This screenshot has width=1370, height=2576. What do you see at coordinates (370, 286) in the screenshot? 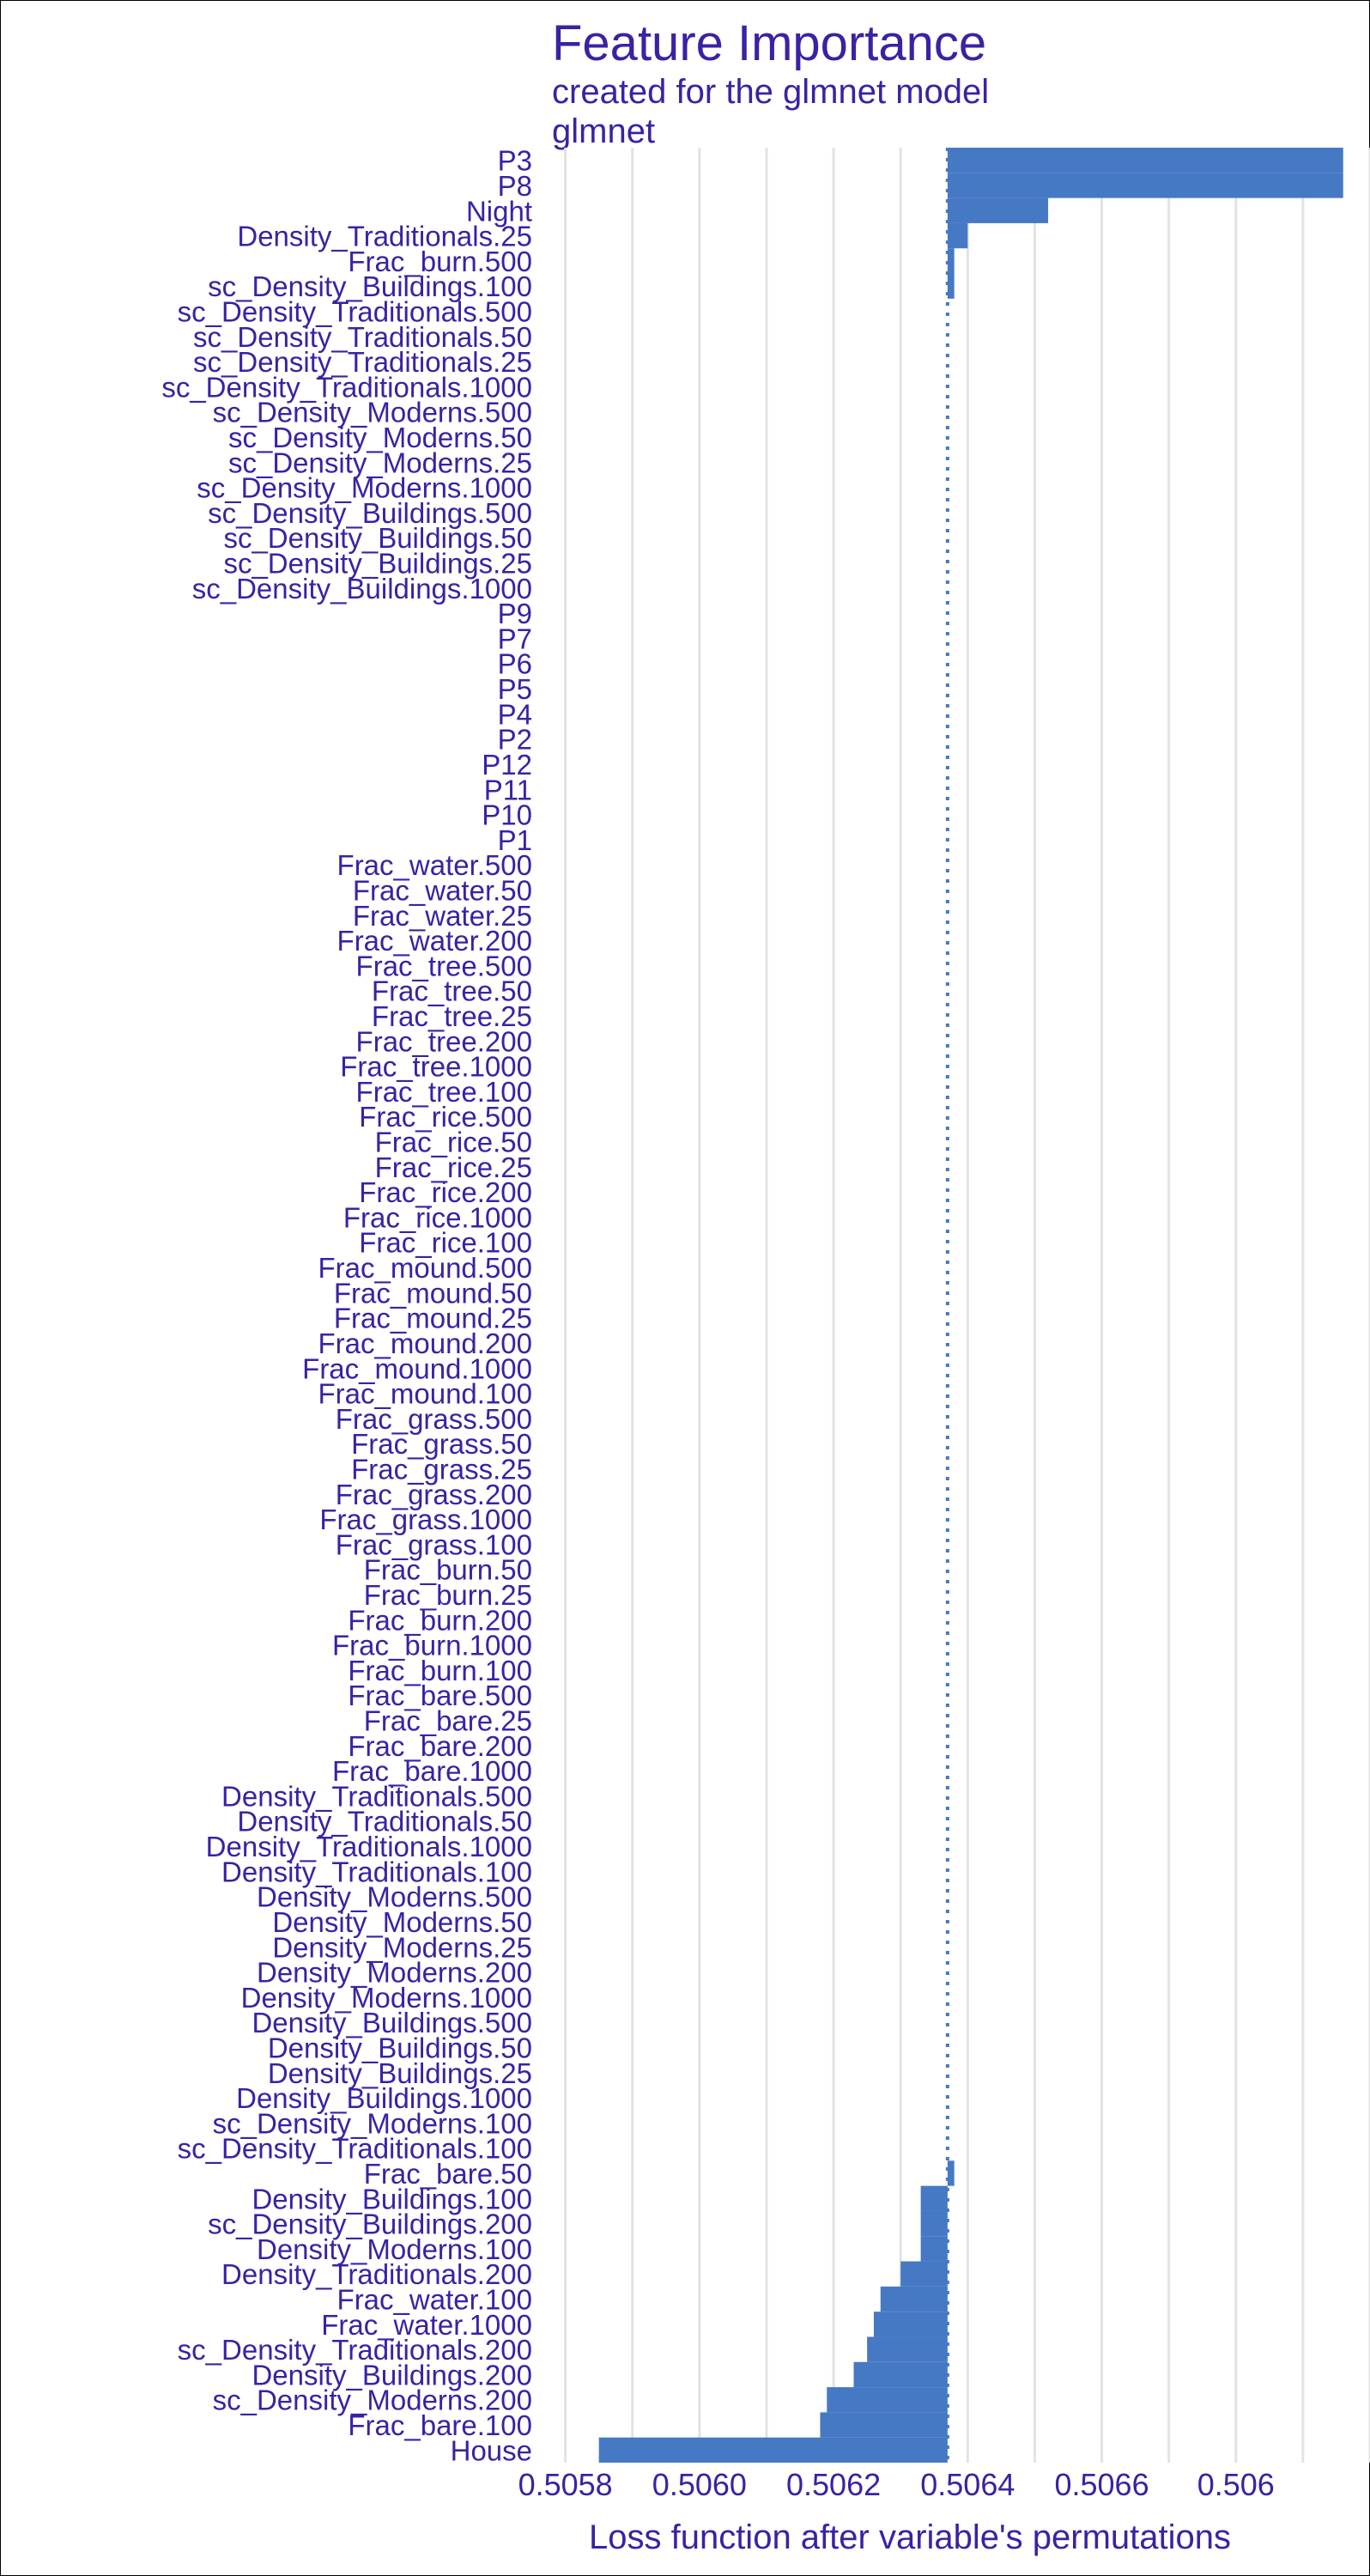
I see `y-tick-label: sc_Density_Buildings.100` at bounding box center [370, 286].